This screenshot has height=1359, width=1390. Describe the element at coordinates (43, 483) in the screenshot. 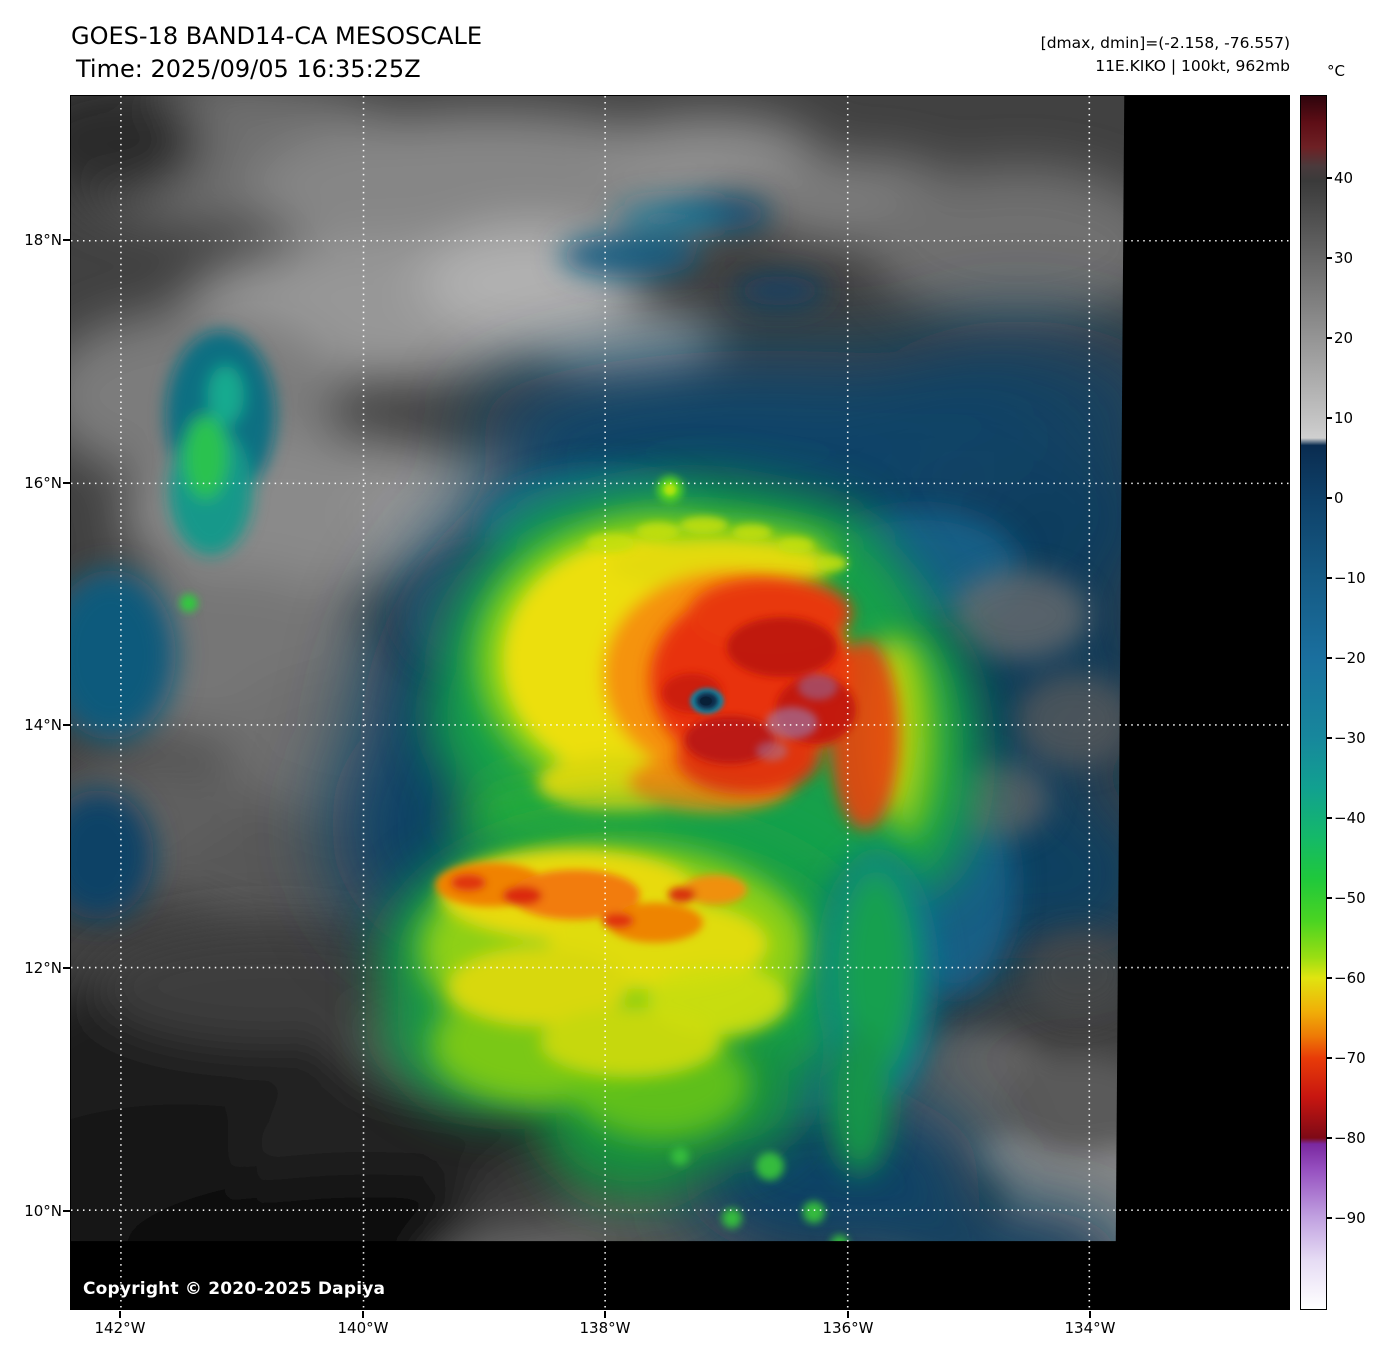

I see `lat-label: 16°N` at that location.